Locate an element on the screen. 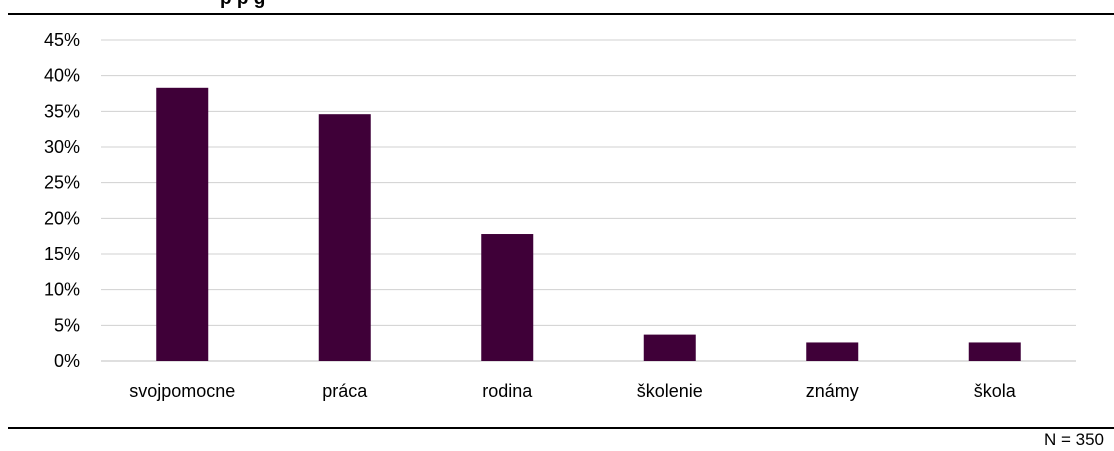 The width and height of the screenshot is (1114, 451). y-axis-ticks: 0% 5% 10% 15% 20% 25% 30% 35% 40% 45% is located at coordinates (62, 200).